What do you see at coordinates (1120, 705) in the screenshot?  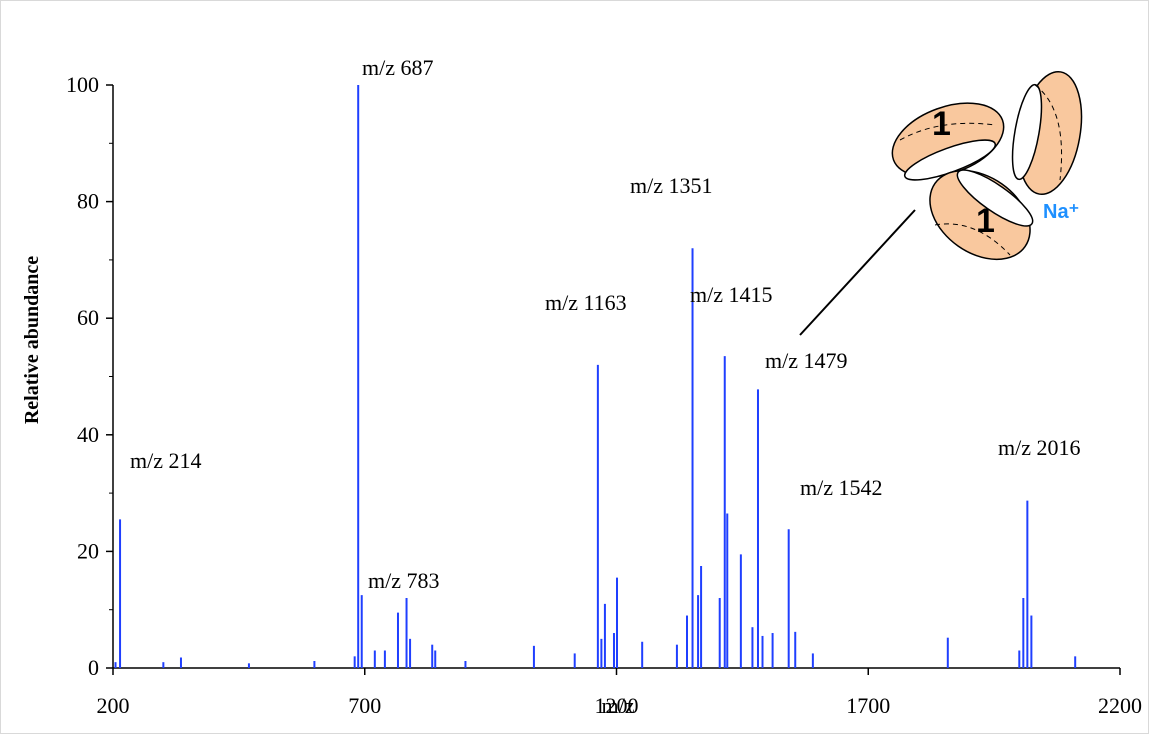 I see `x-tick-label: 2200` at bounding box center [1120, 705].